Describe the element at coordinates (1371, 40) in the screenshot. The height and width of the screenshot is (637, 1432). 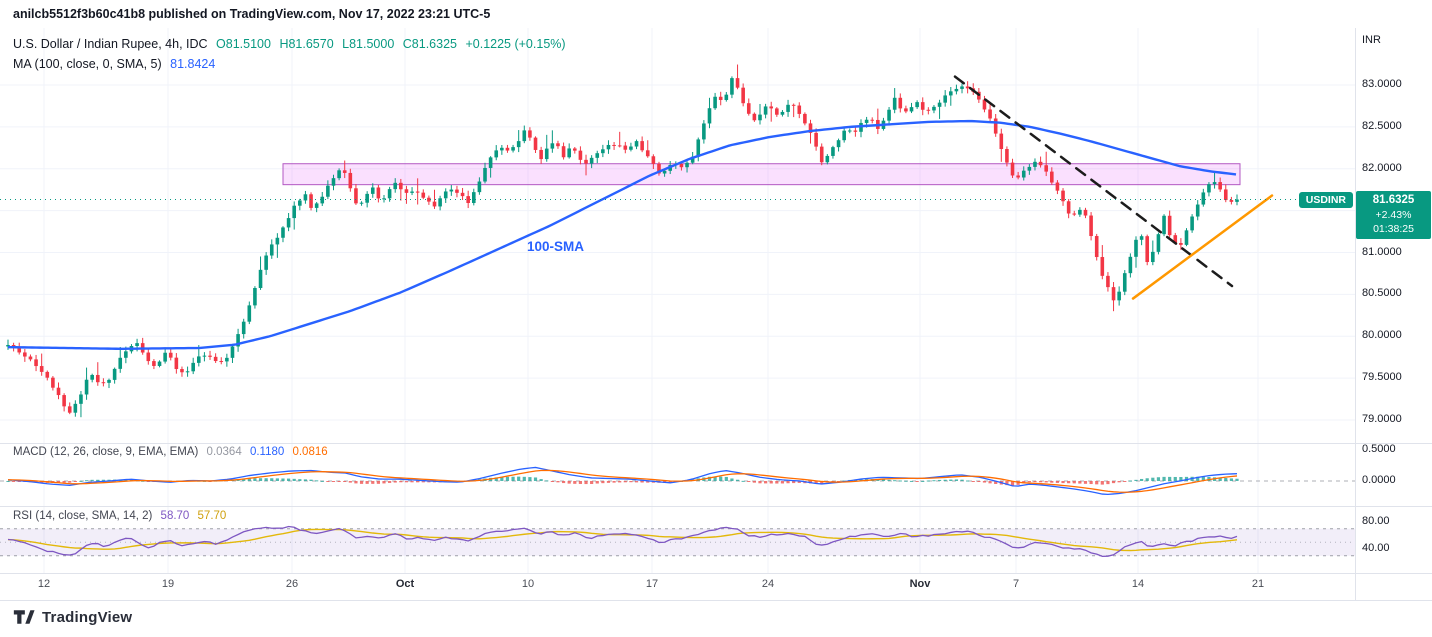
I see `price-axis-unit: INR` at that location.